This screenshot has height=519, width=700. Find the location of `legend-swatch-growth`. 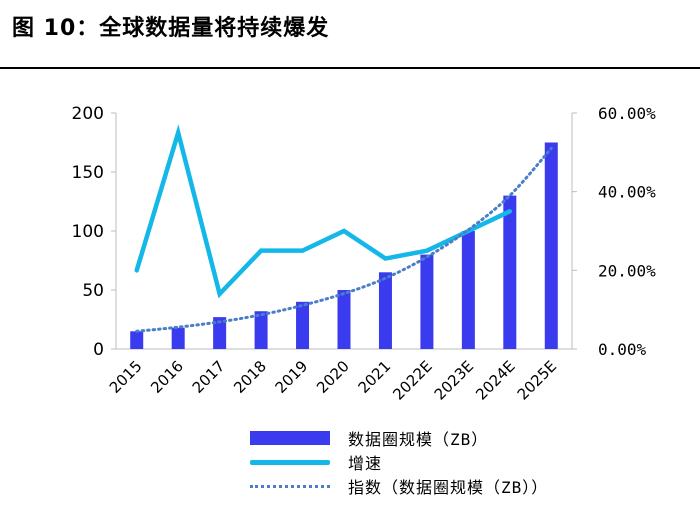

legend-swatch-growth is located at coordinates (290, 462).